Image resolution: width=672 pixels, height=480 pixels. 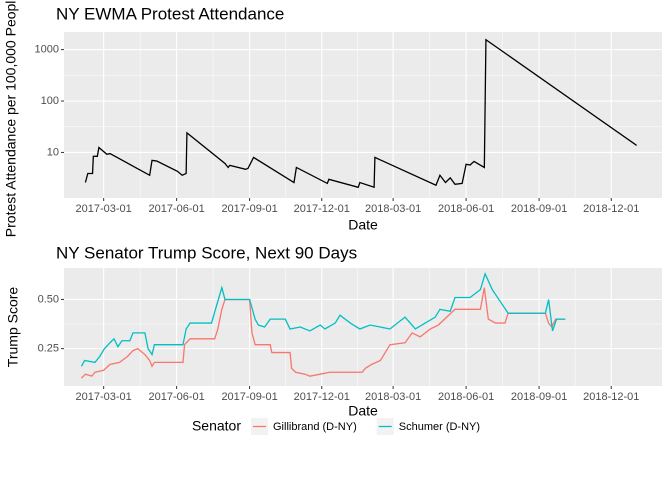 What do you see at coordinates (13, 327) in the screenshot?
I see `y-axis-title: Trump Score` at bounding box center [13, 327].